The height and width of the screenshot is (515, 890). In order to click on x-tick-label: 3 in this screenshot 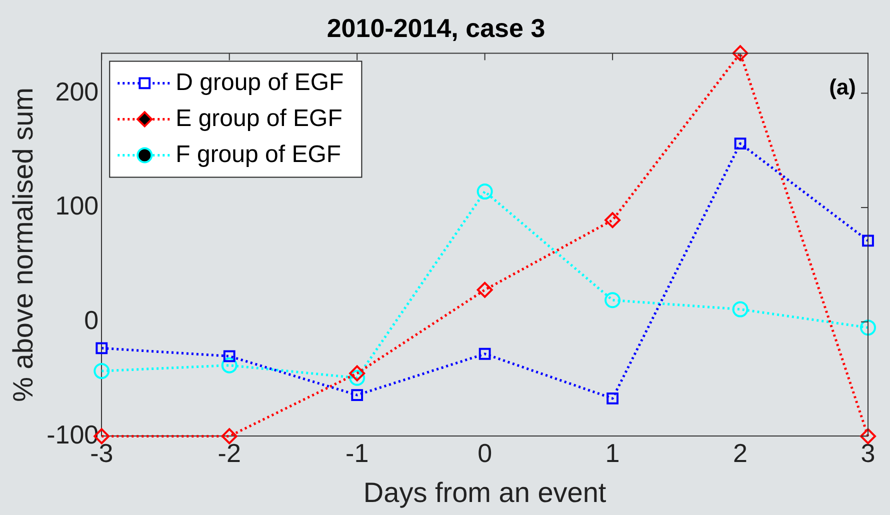, I will do `click(868, 453)`.